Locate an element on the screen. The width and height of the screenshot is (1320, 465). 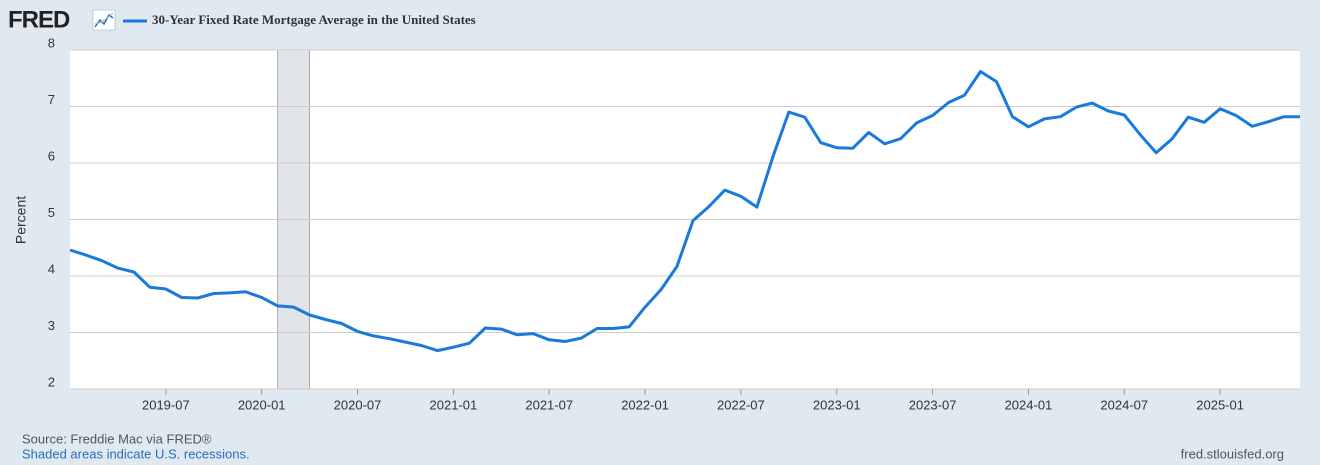
y-tick-label: 5 is located at coordinates (51, 212).